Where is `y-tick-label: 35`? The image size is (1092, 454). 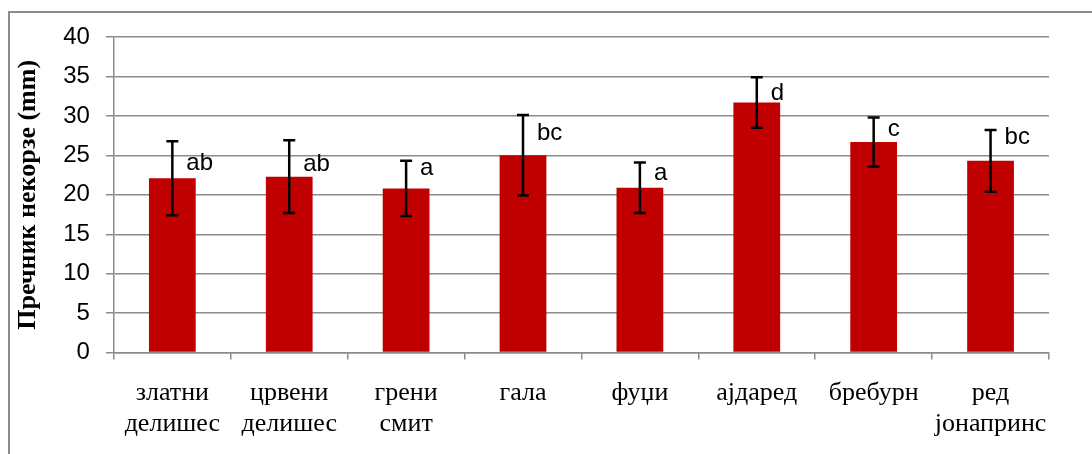
y-tick-label: 35 is located at coordinates (76, 75).